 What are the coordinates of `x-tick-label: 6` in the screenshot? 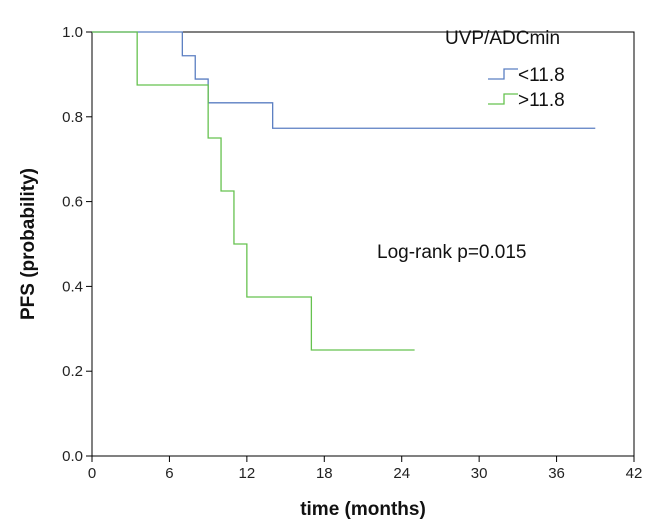 It's located at (169, 473).